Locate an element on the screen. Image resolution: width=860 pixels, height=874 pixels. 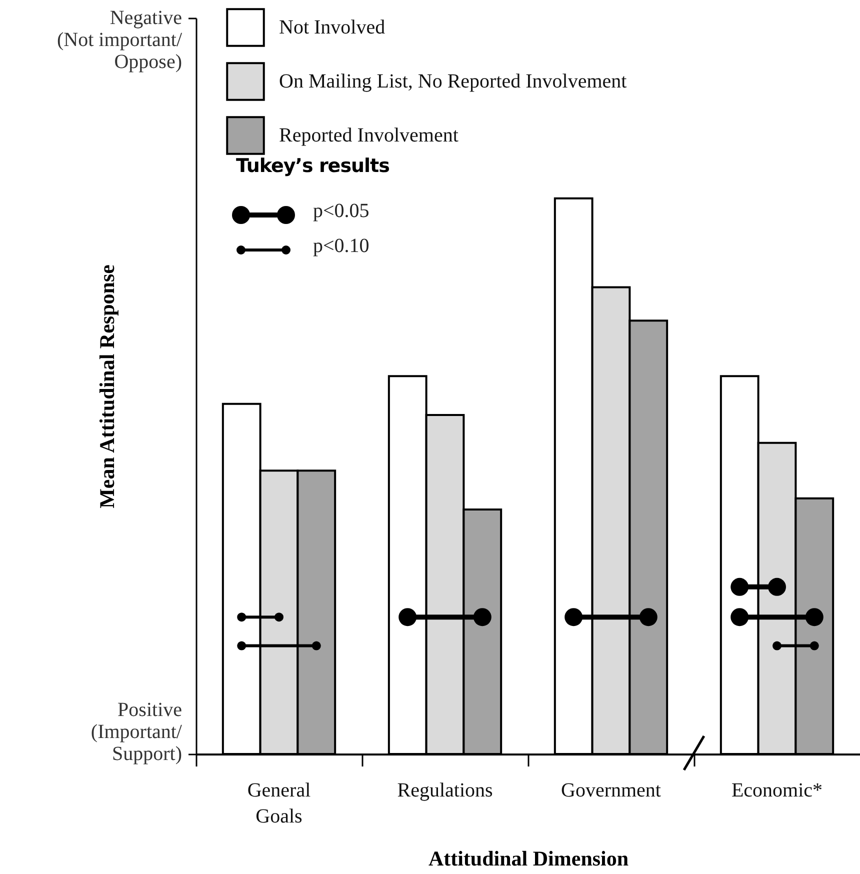
x-tick-label: Government is located at coordinates (611, 791).